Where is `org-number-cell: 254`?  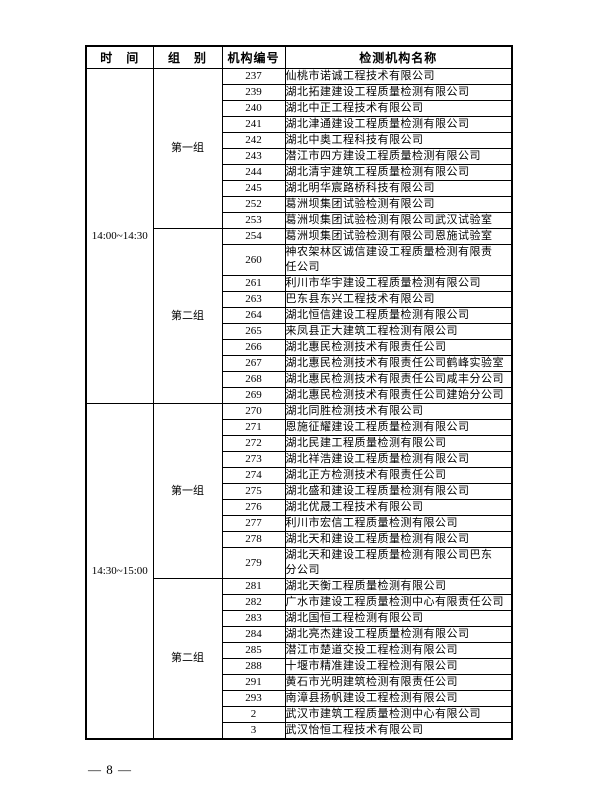
org-number-cell: 254 is located at coordinates (253, 236).